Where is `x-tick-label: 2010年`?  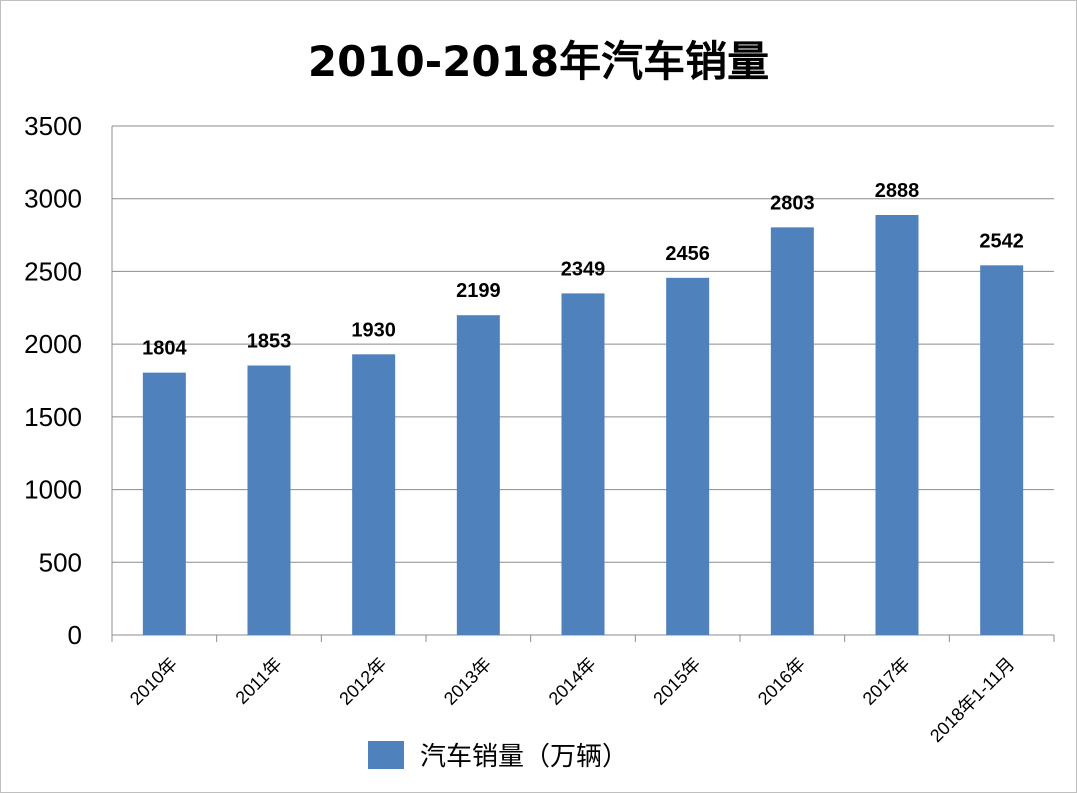
x-tick-label: 2010年 is located at coordinates (153, 681).